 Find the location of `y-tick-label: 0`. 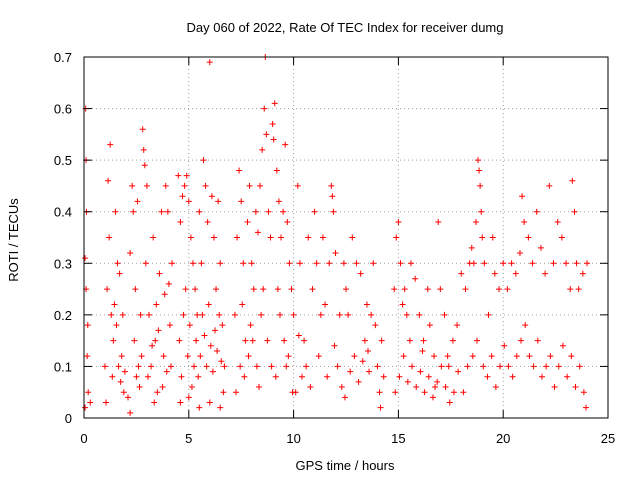

y-tick-label: 0 is located at coordinates (68, 418).